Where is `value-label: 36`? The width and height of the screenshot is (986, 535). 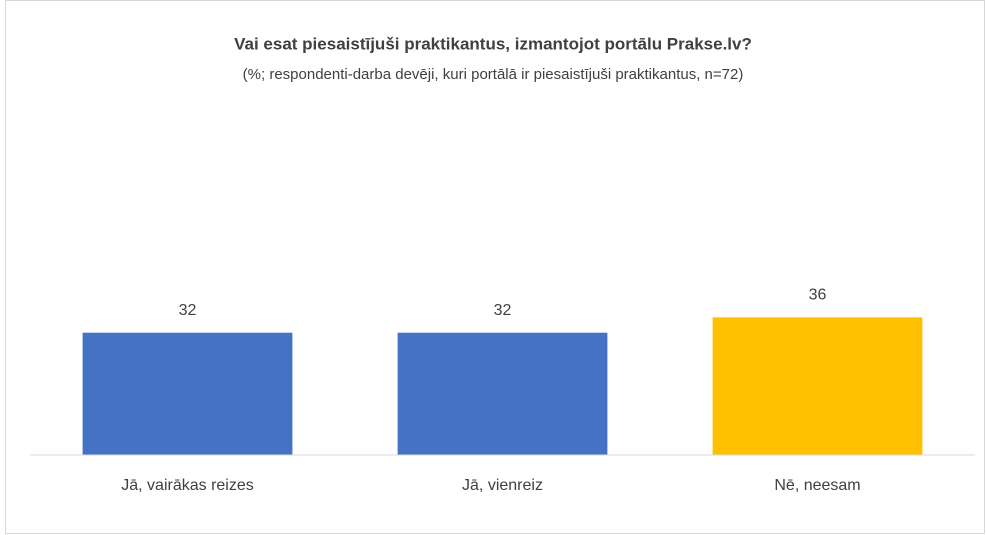 value-label: 36 is located at coordinates (818, 295).